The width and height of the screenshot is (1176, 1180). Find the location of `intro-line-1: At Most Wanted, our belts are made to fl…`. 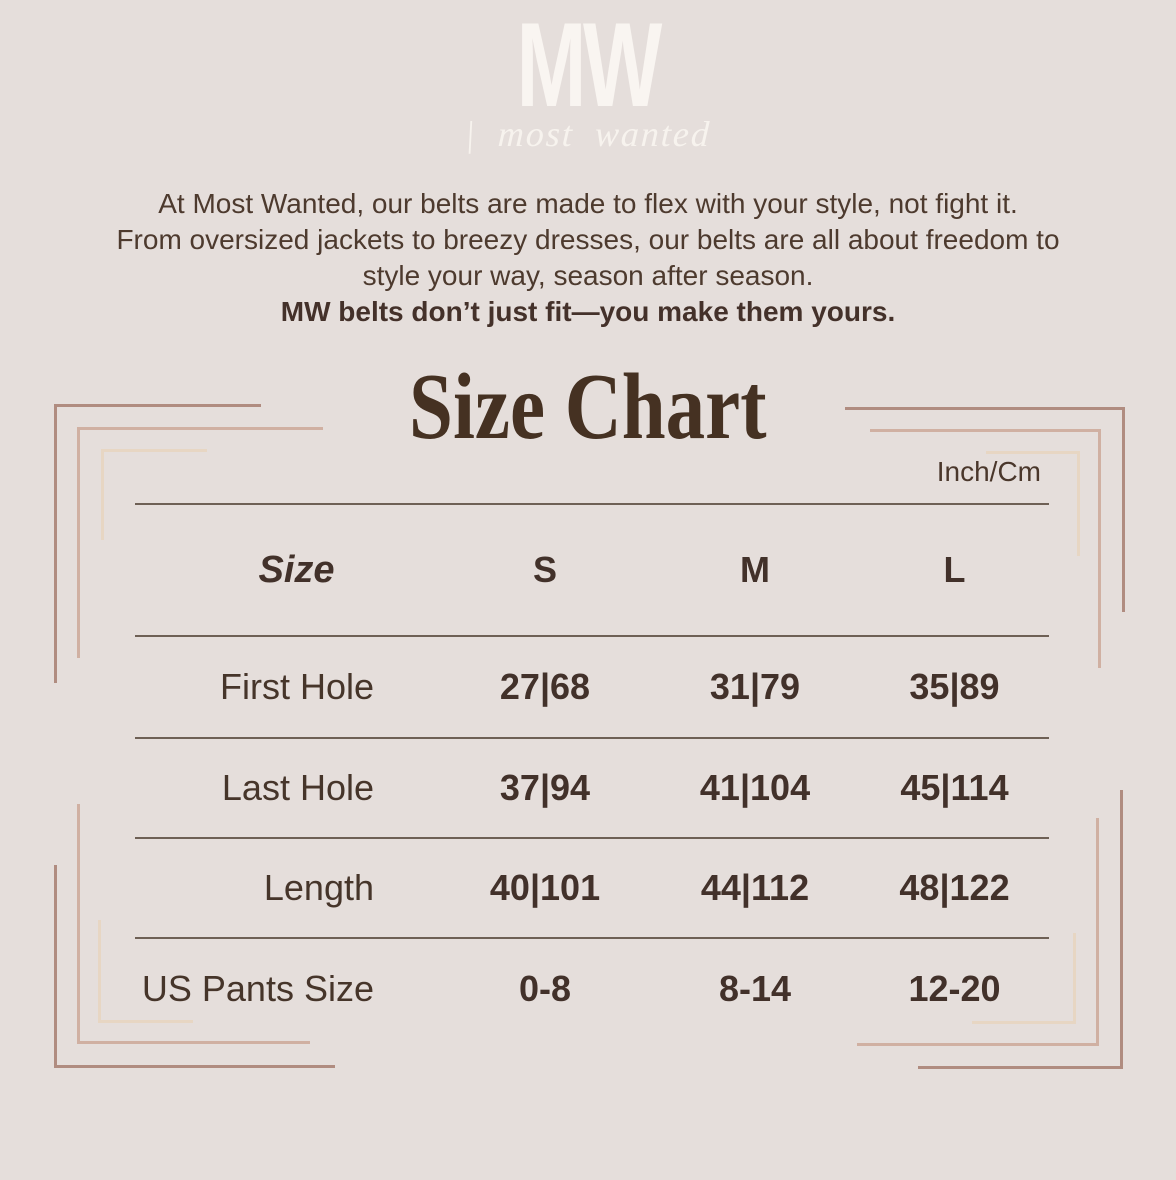

intro-line-1: At Most Wanted, our belts are made to fl… is located at coordinates (588, 203).